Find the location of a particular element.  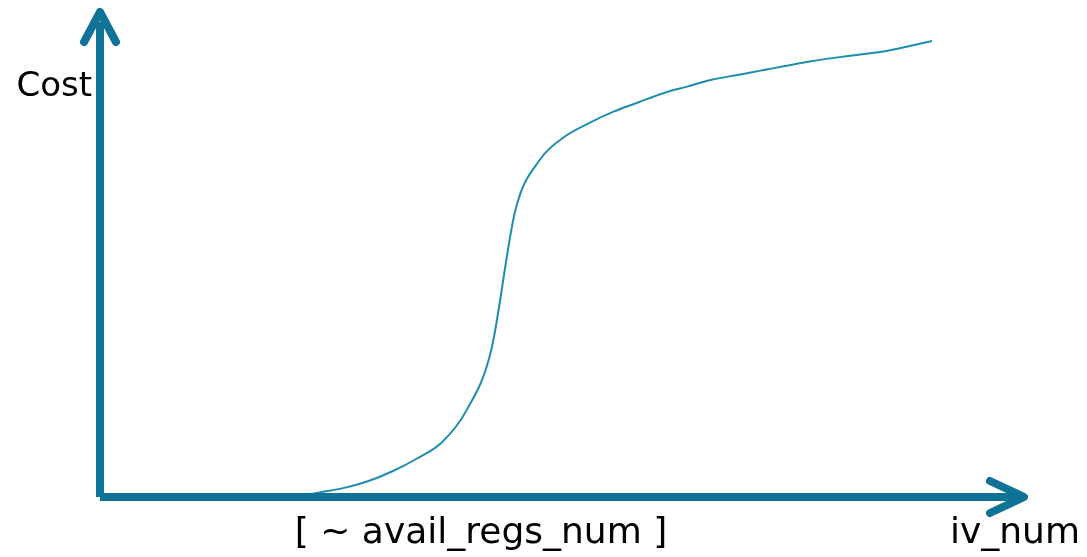

text: Cost is located at coordinates (54, 84).